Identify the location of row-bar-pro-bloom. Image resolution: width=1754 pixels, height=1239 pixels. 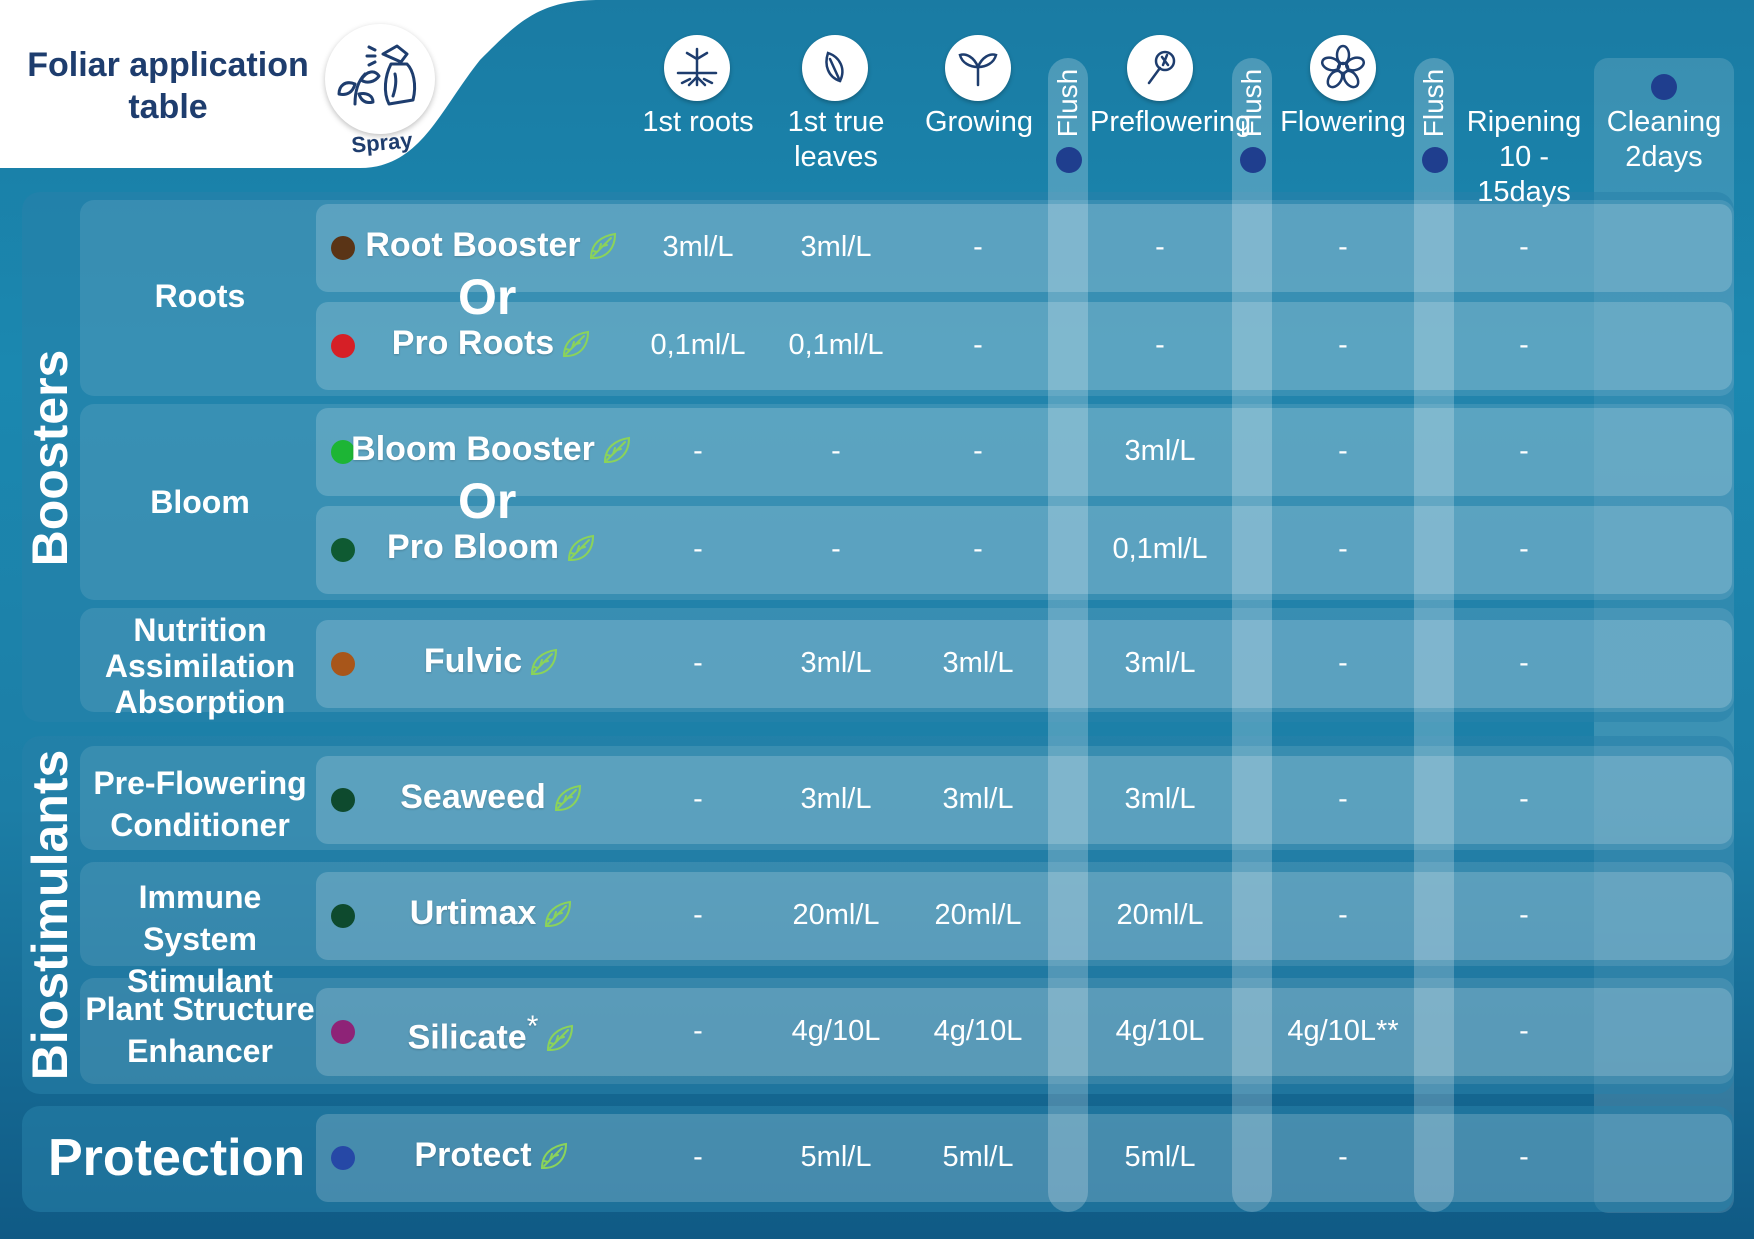
(1024, 550).